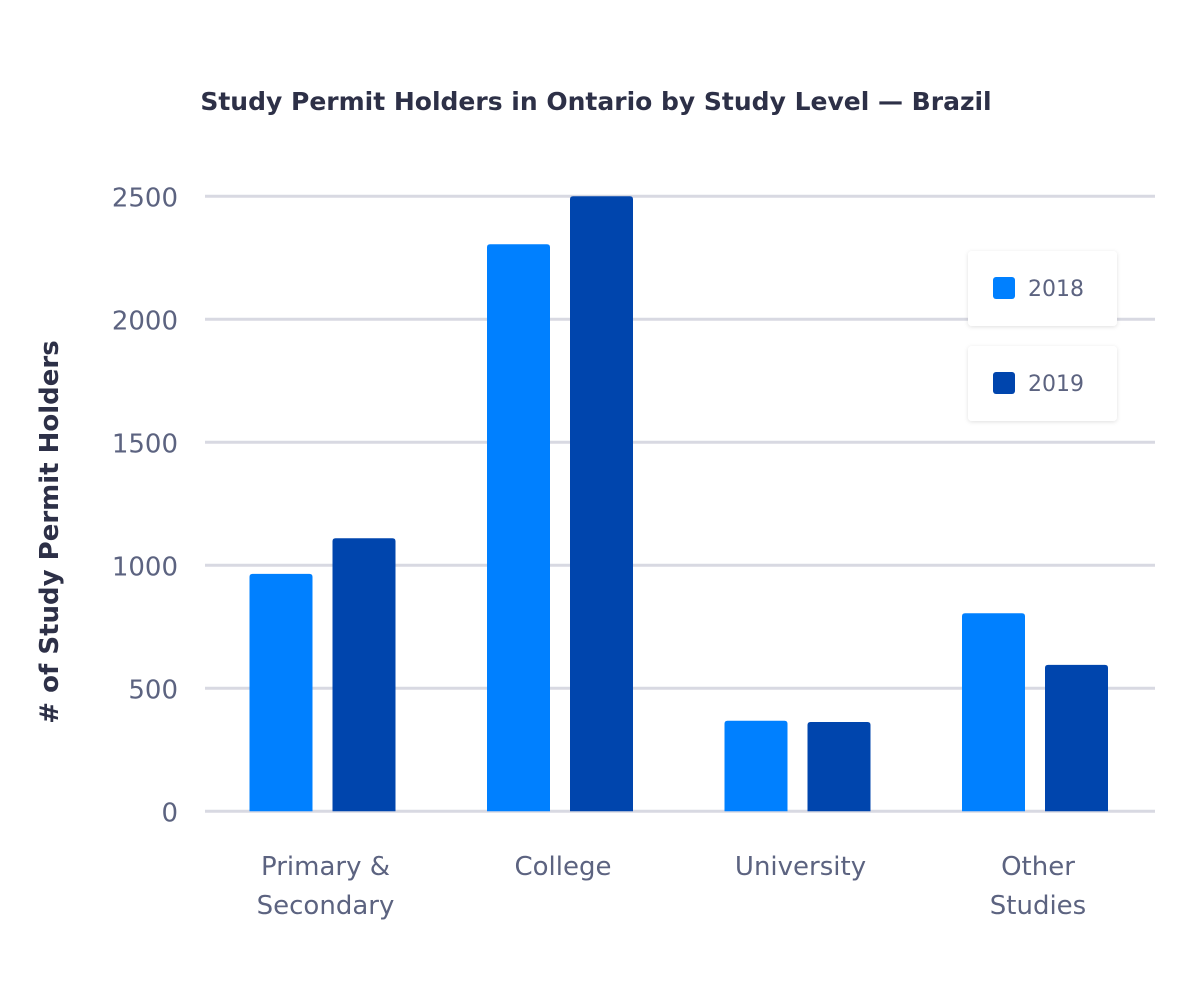  What do you see at coordinates (1056, 289) in the screenshot?
I see `legend-label: 2018` at bounding box center [1056, 289].